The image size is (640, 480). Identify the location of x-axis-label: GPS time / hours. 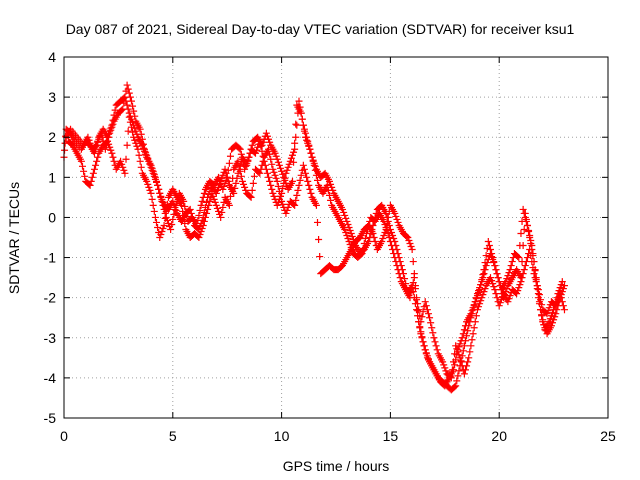
(336, 466).